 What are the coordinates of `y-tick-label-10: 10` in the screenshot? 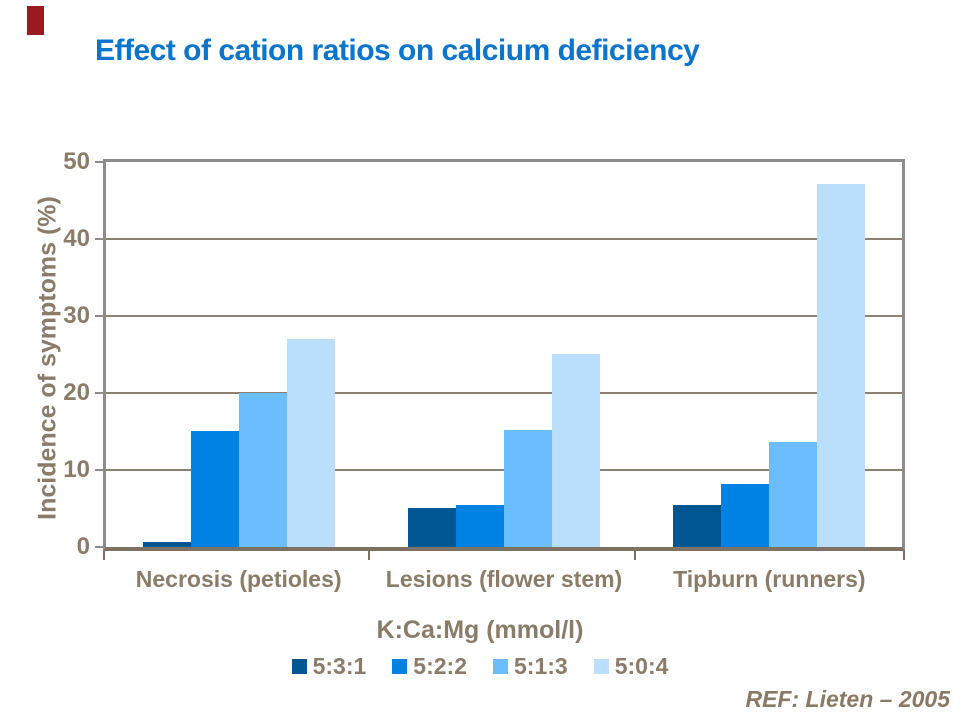 It's located at (76, 469).